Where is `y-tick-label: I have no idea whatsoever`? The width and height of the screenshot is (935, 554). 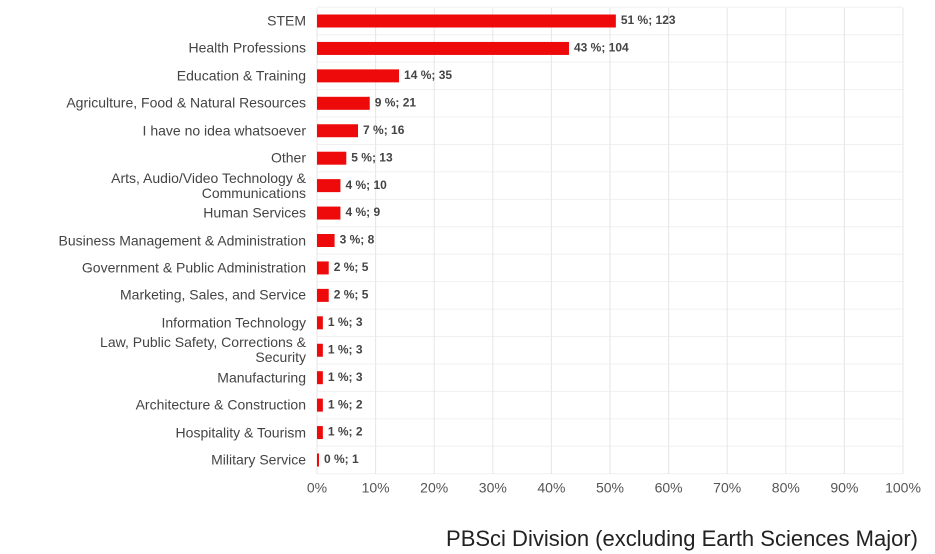
y-tick-label: I have no idea whatsoever is located at coordinates (224, 130).